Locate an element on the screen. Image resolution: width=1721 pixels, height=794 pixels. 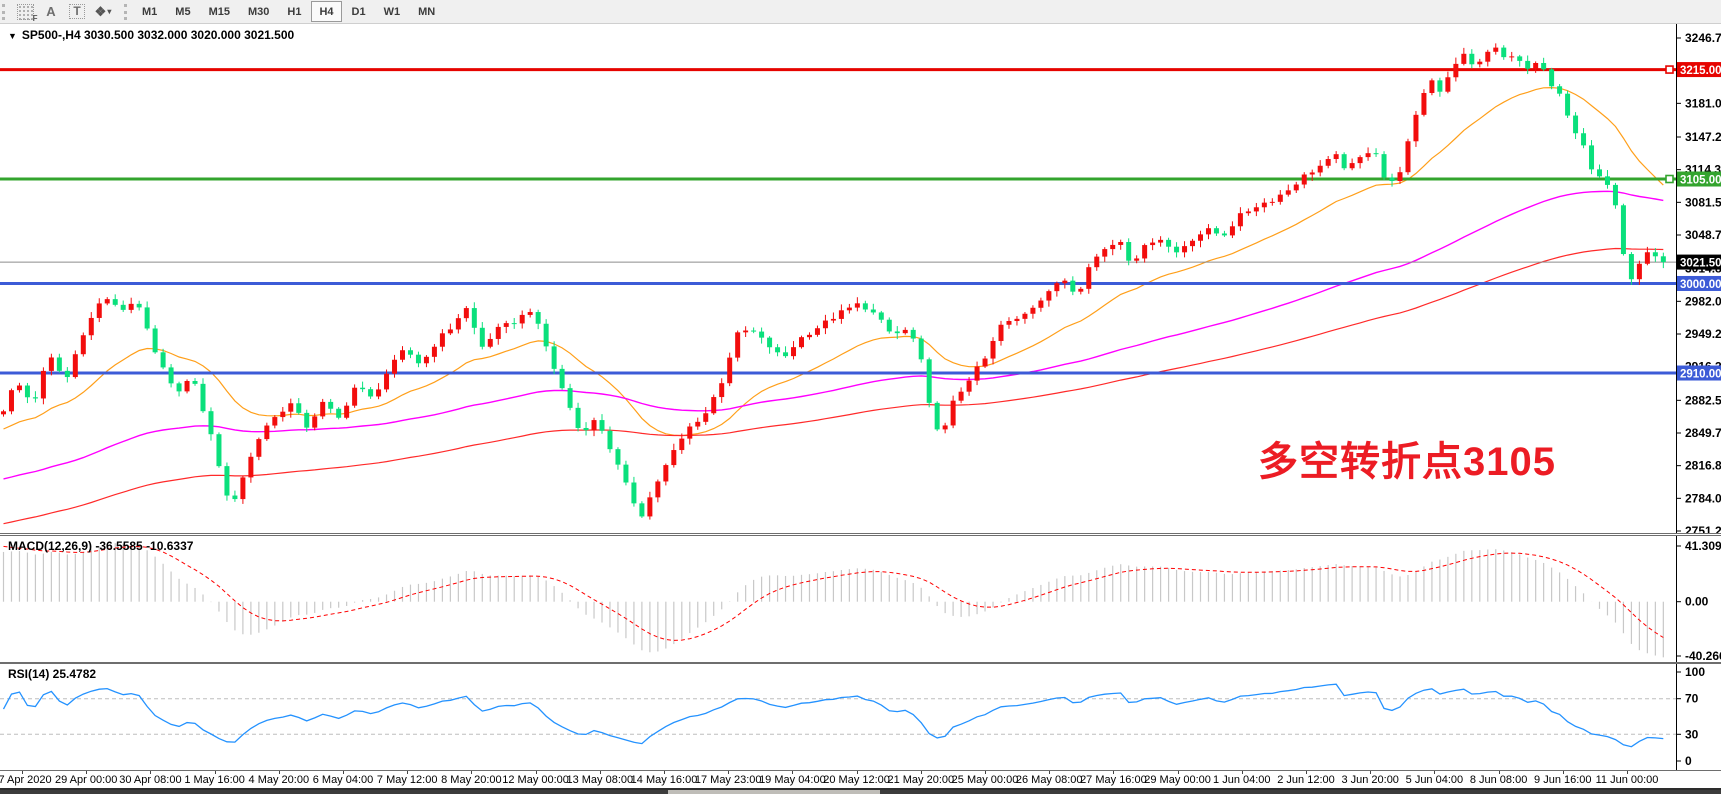
time-axis-label: 8 May 20:00 is located at coordinates (471, 780).